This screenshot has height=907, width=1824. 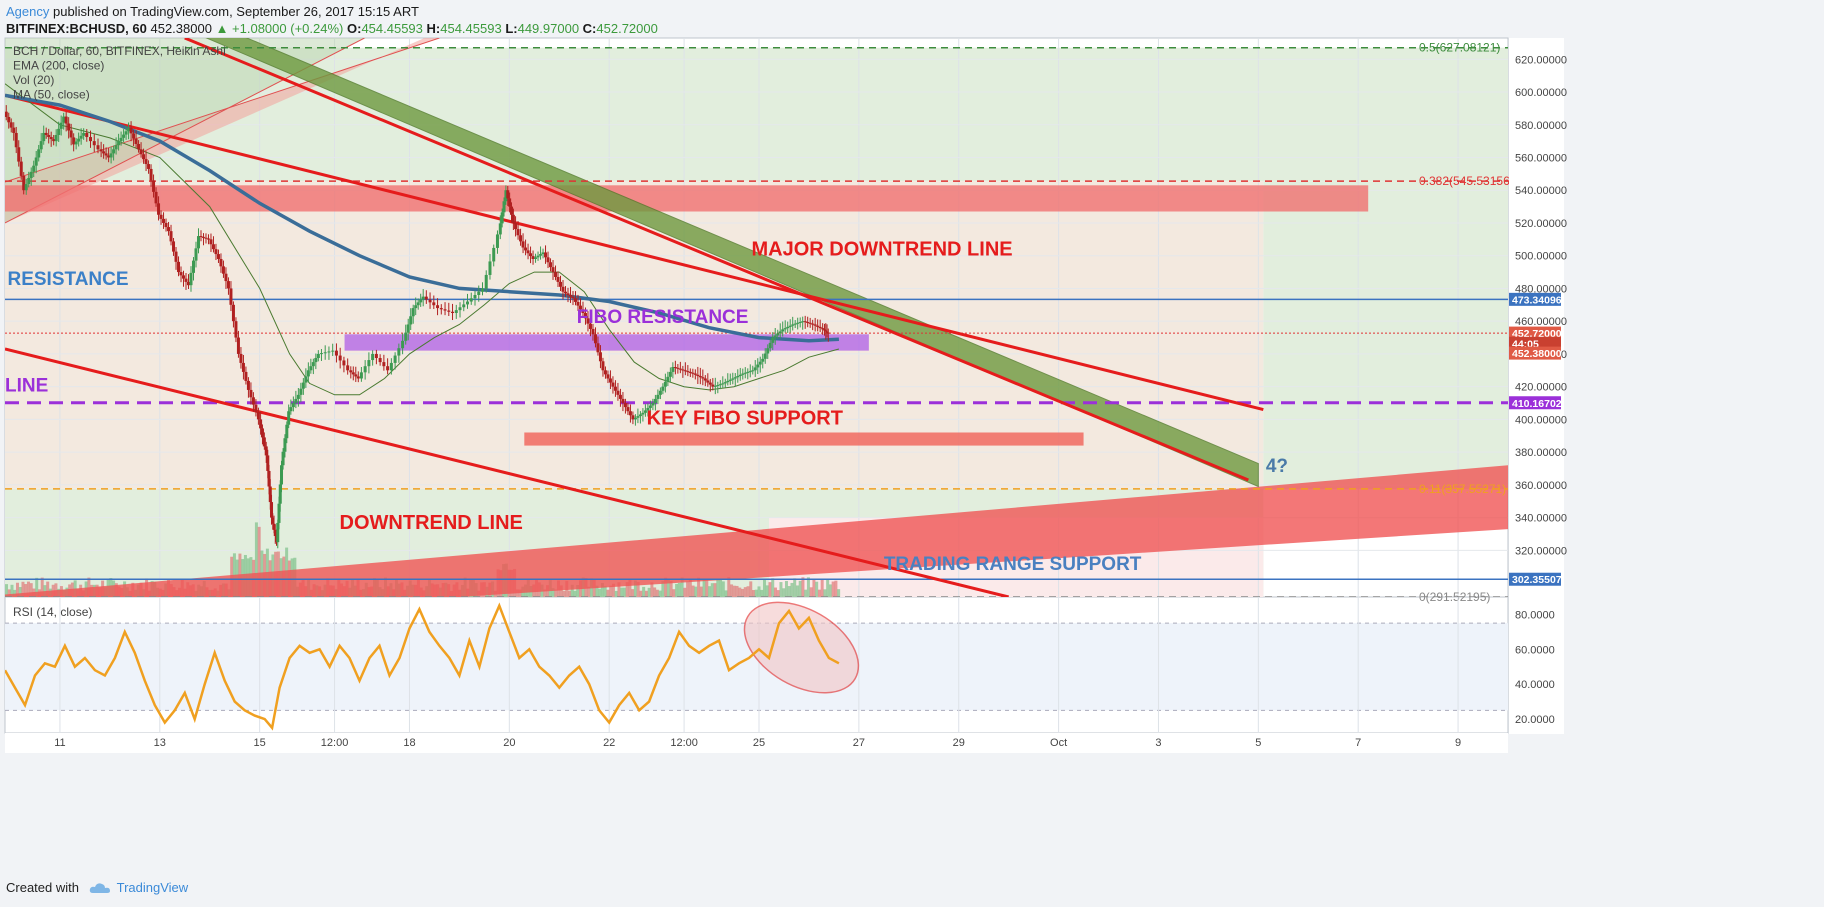 I want to click on time-tick-4: 18, so click(x=409, y=743).